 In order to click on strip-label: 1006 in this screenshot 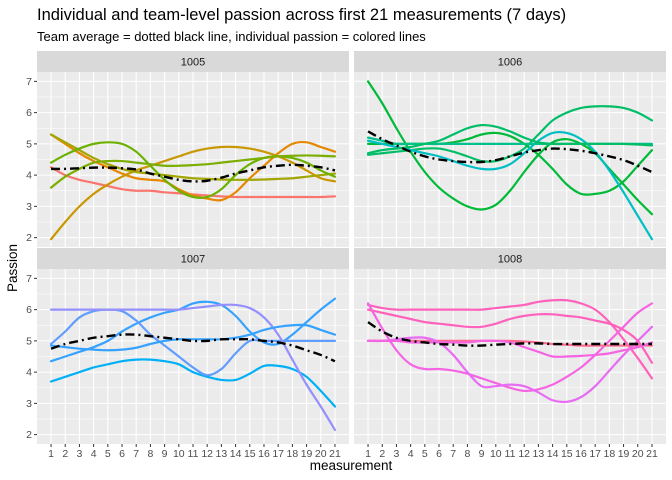, I will do `click(510, 63)`.